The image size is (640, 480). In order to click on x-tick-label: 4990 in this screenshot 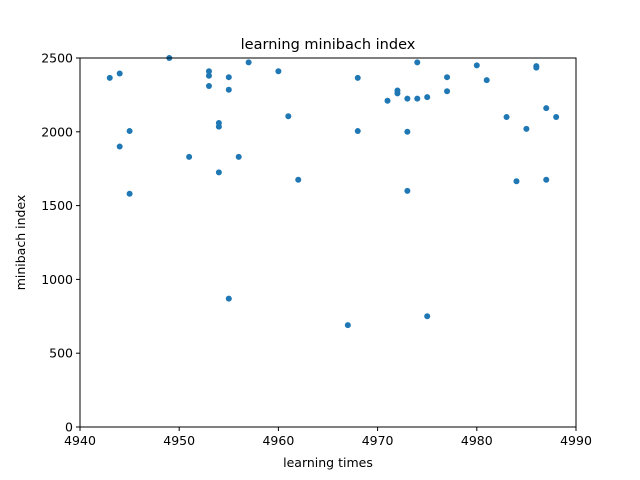, I will do `click(576, 440)`.